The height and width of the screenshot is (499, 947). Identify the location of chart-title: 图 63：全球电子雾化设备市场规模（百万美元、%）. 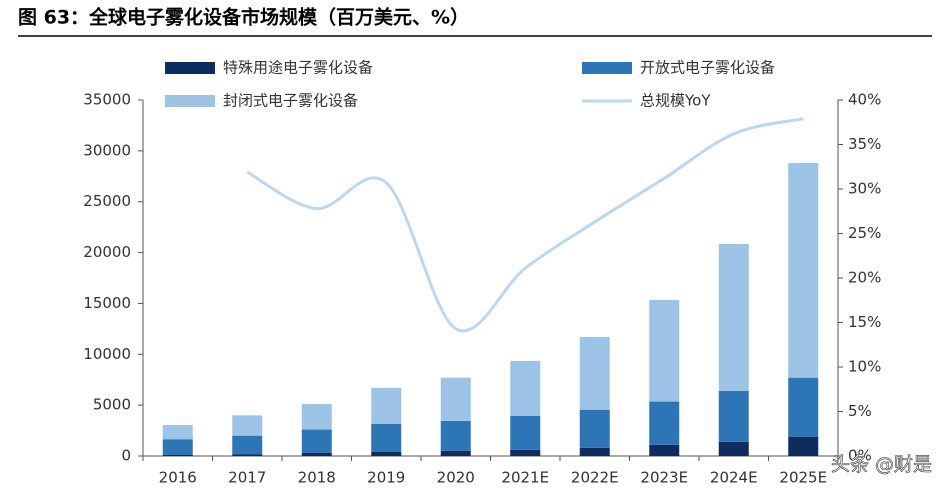
(243, 17).